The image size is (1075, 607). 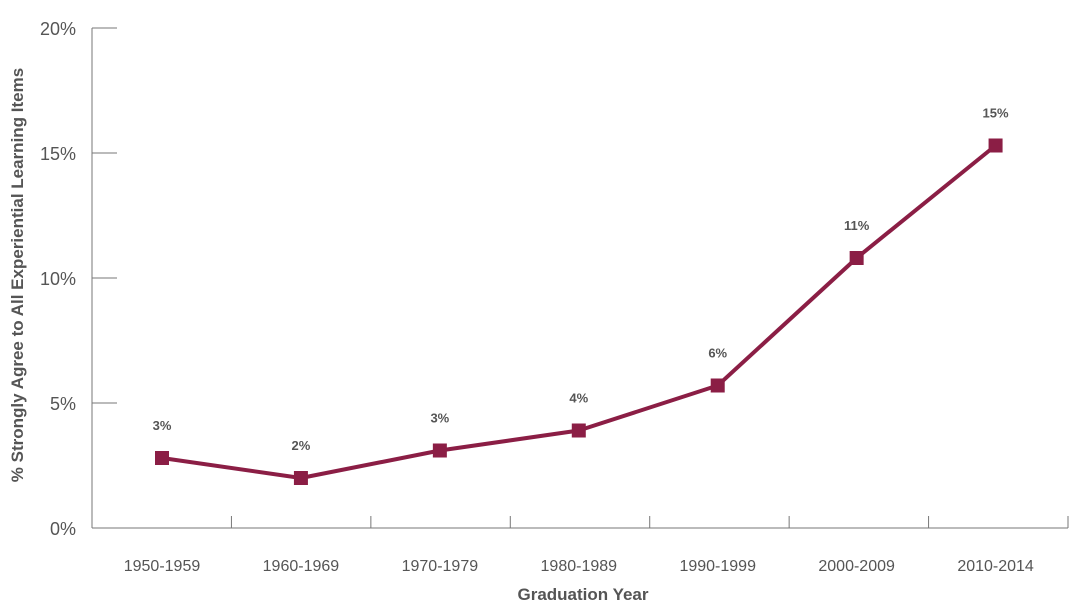 What do you see at coordinates (58, 154) in the screenshot?
I see `y-tick-label: 15%` at bounding box center [58, 154].